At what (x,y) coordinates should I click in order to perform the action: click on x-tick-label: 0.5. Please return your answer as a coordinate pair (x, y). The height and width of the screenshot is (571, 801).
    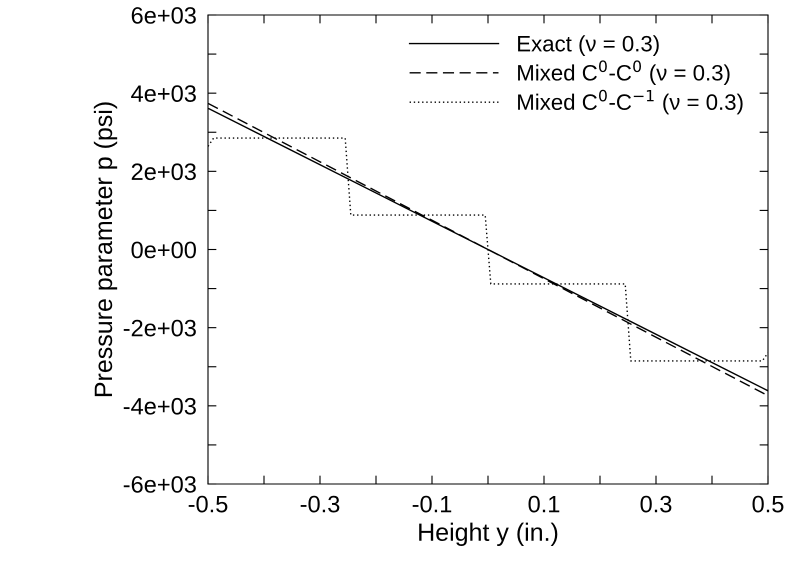
    Looking at the image, I should click on (768, 504).